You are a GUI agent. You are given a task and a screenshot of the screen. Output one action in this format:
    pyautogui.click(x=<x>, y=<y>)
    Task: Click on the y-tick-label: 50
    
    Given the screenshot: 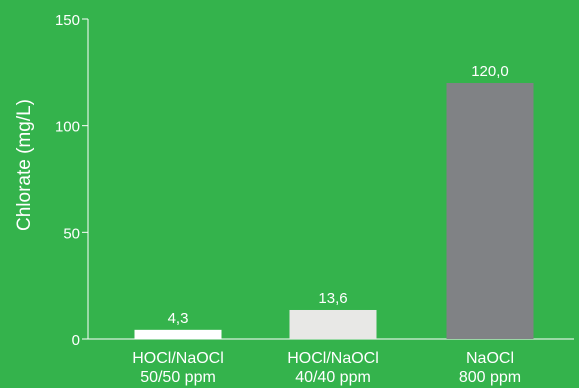 What is the action you would take?
    pyautogui.click(x=71, y=233)
    